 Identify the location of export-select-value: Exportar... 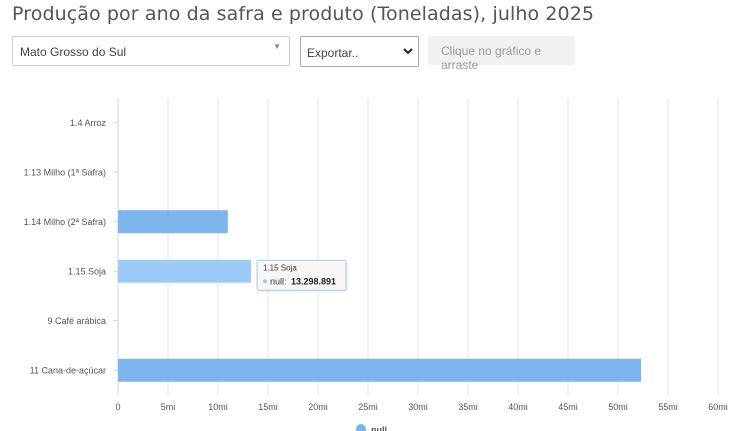
(333, 53).